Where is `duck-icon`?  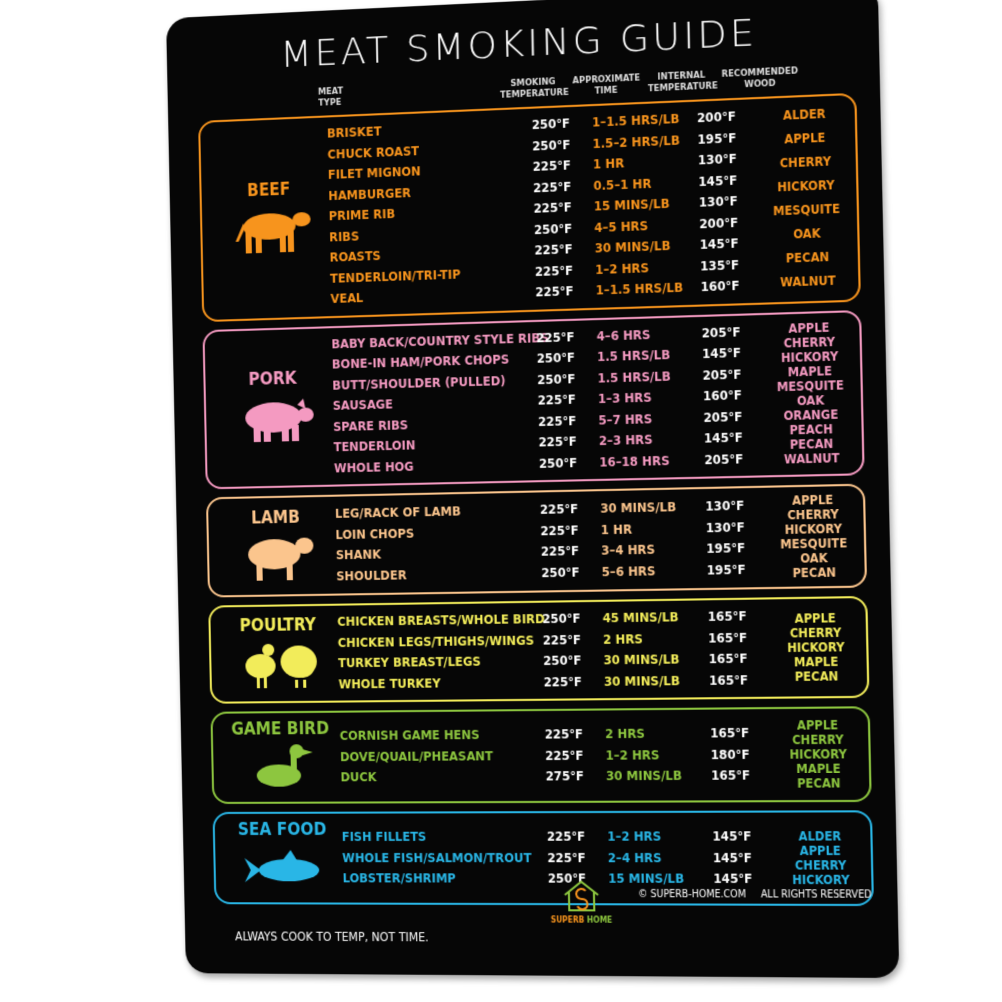
duck-icon is located at coordinates (284, 765).